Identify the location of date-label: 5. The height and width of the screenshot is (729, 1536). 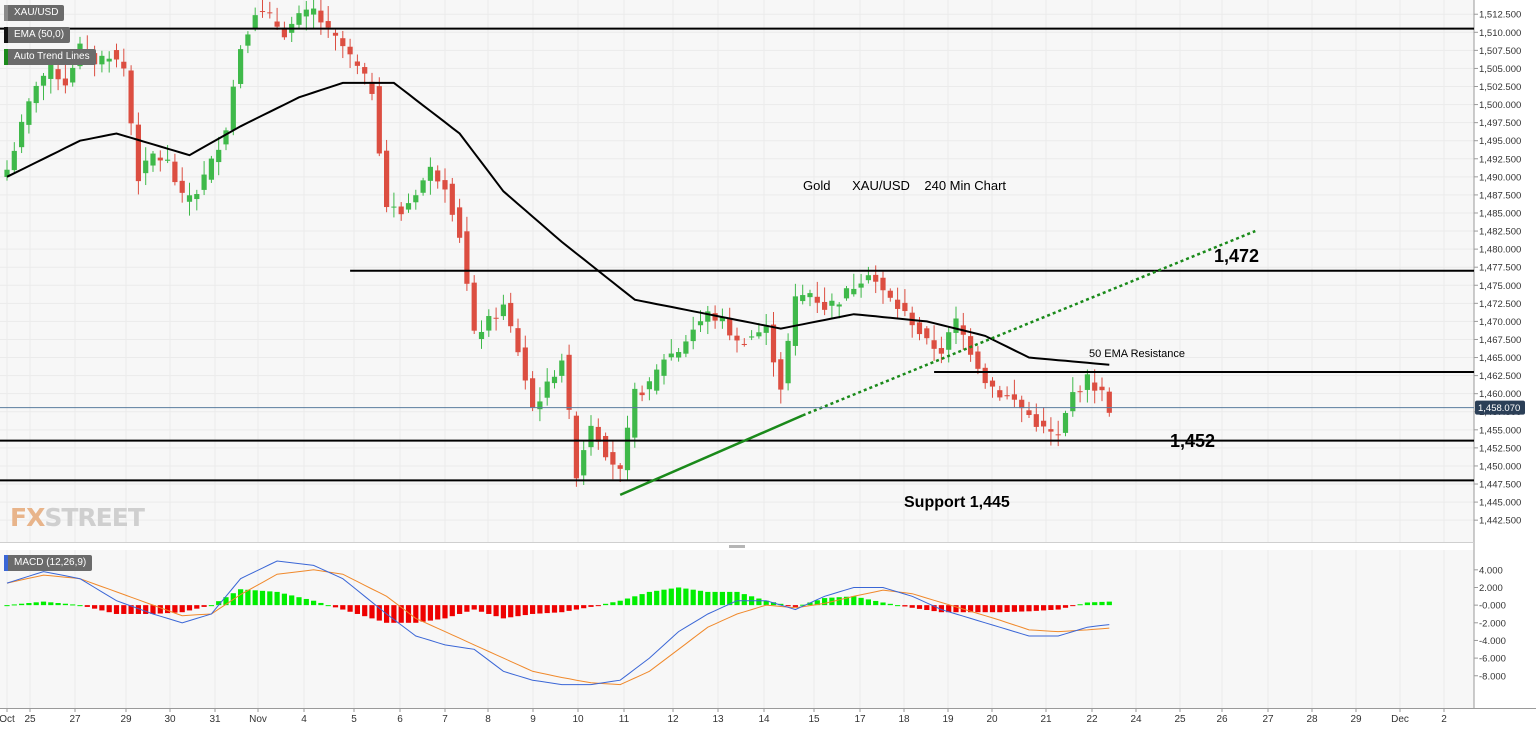
(354, 719).